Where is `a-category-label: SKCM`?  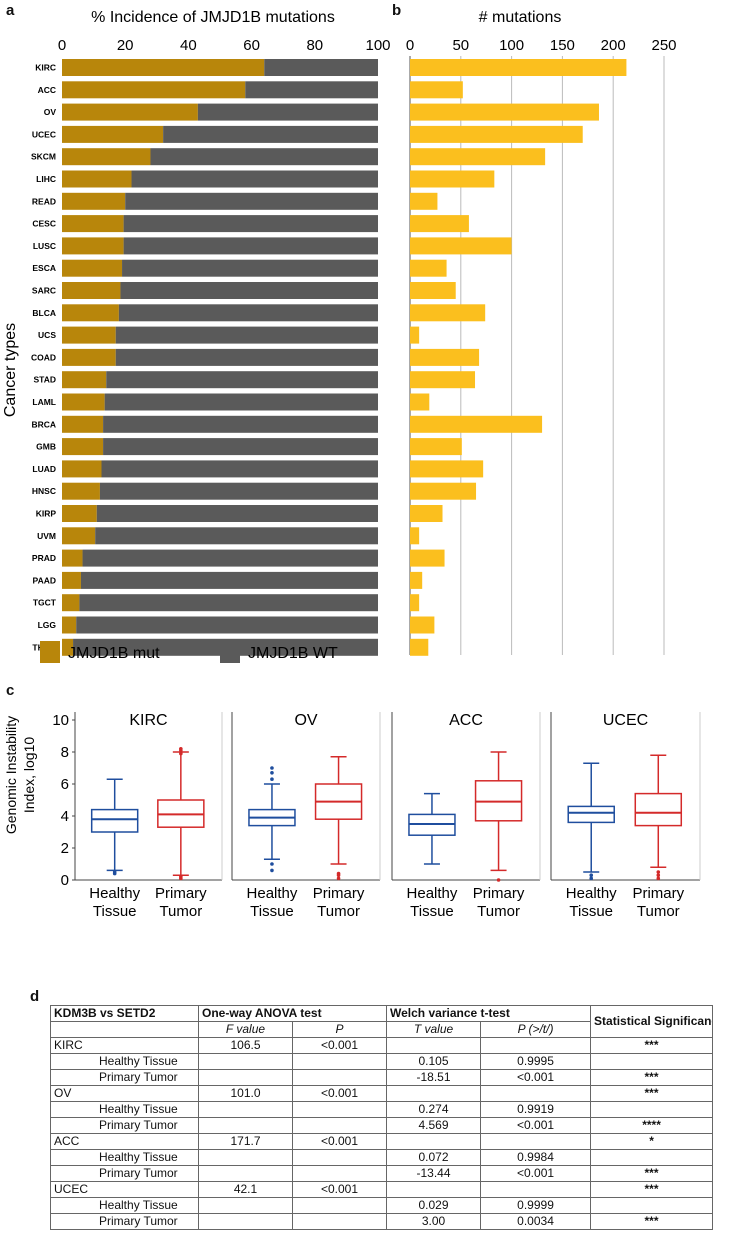
a-category-label: SKCM is located at coordinates (43, 157).